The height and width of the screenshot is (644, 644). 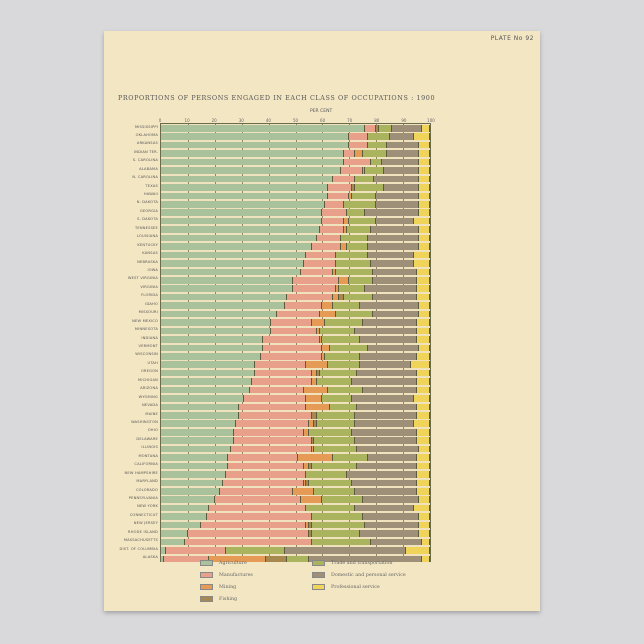 I want to click on row-label: TENNESSEE, so click(x=146, y=227).